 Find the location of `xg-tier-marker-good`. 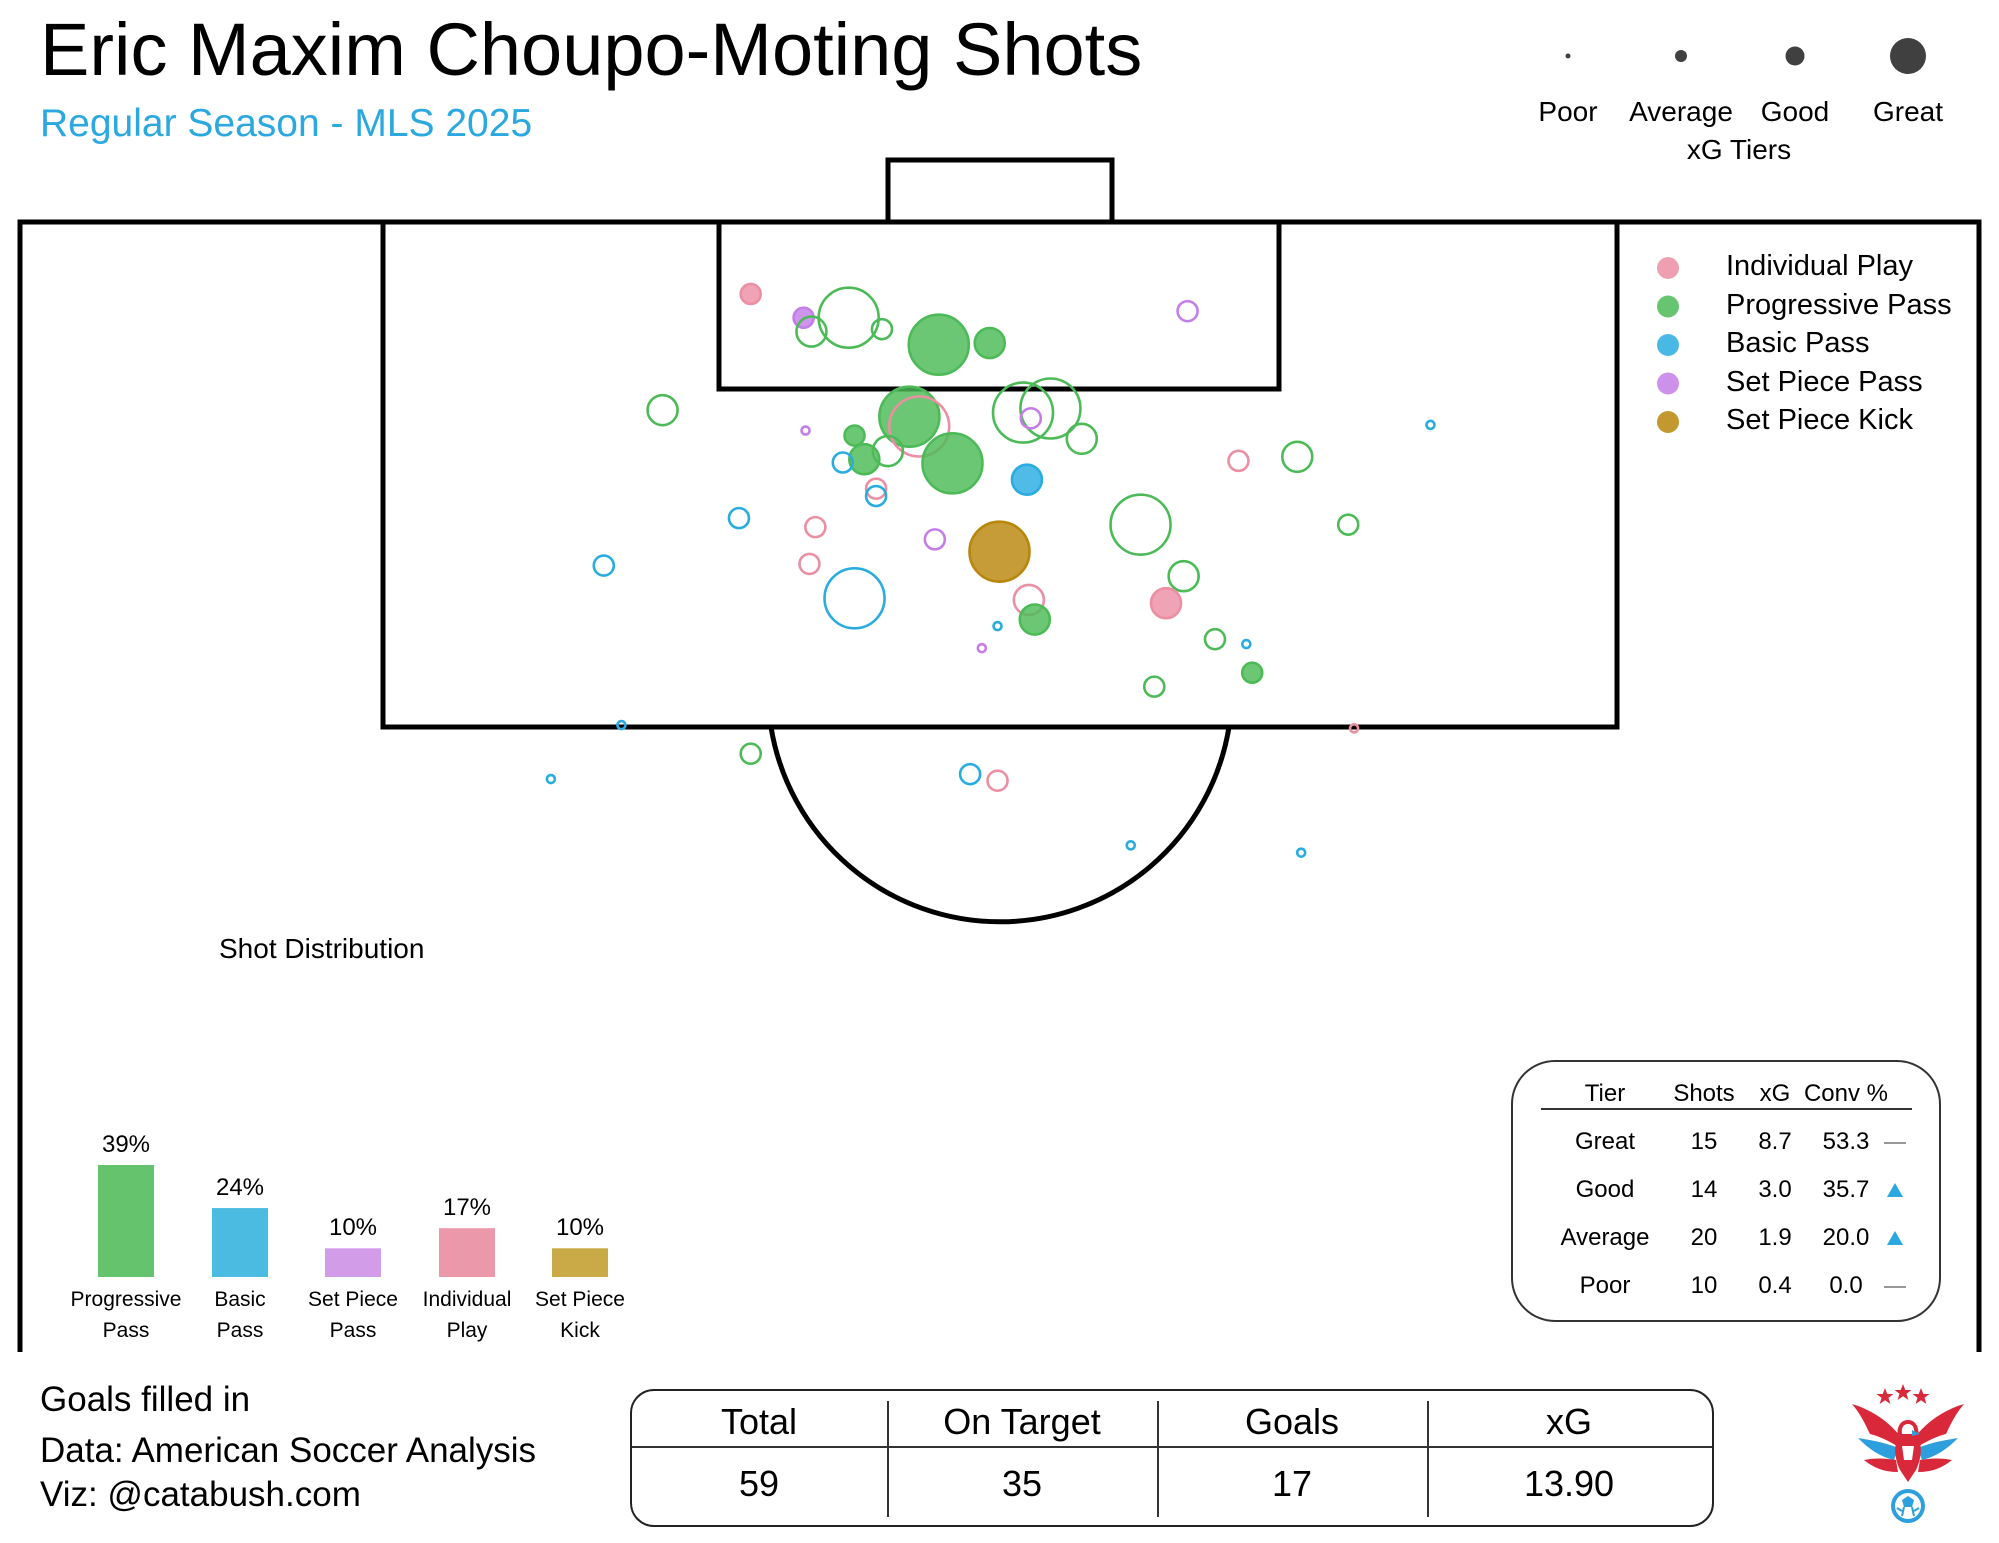

xg-tier-marker-good is located at coordinates (1795, 56).